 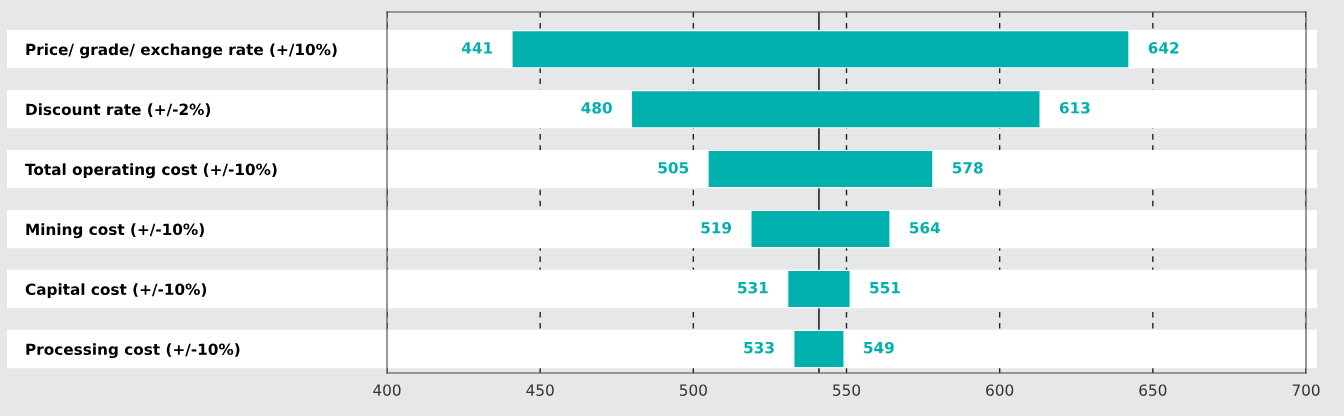 What do you see at coordinates (477, 48) in the screenshot?
I see `text: 441` at bounding box center [477, 48].